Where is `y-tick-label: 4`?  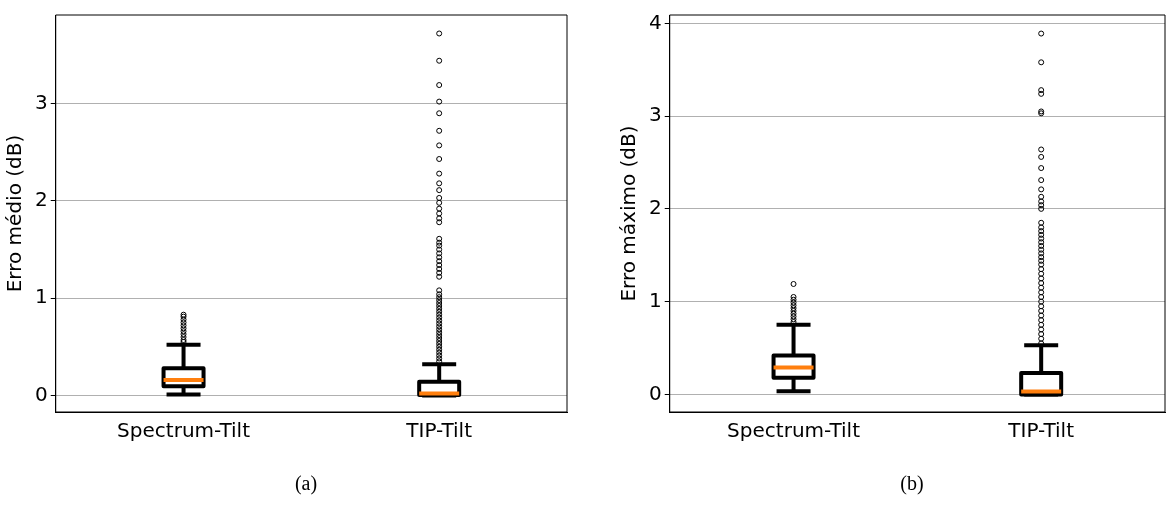
y-tick-label: 4 is located at coordinates (655, 21).